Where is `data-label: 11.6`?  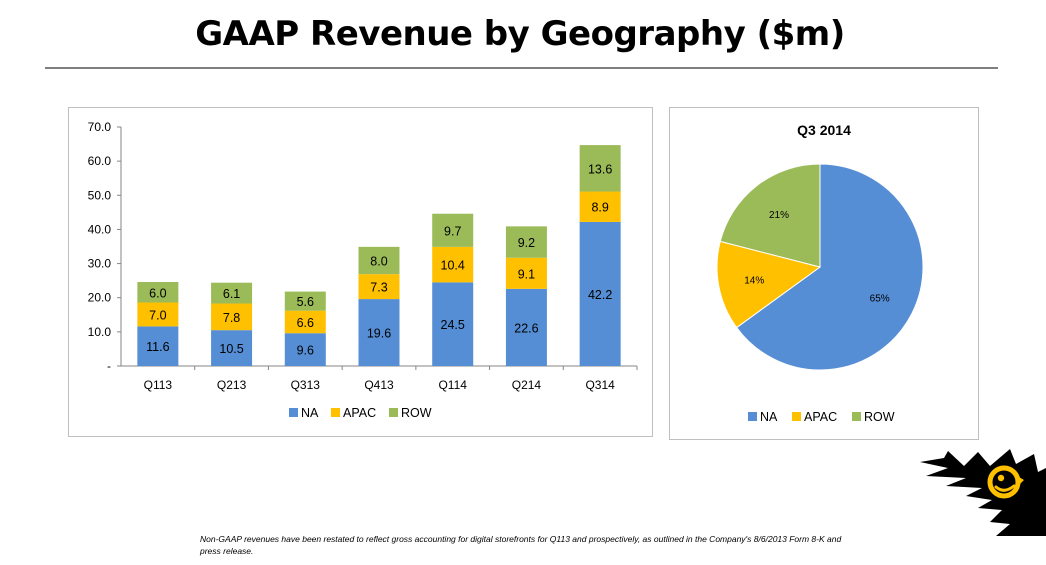
data-label: 11.6 is located at coordinates (157, 347).